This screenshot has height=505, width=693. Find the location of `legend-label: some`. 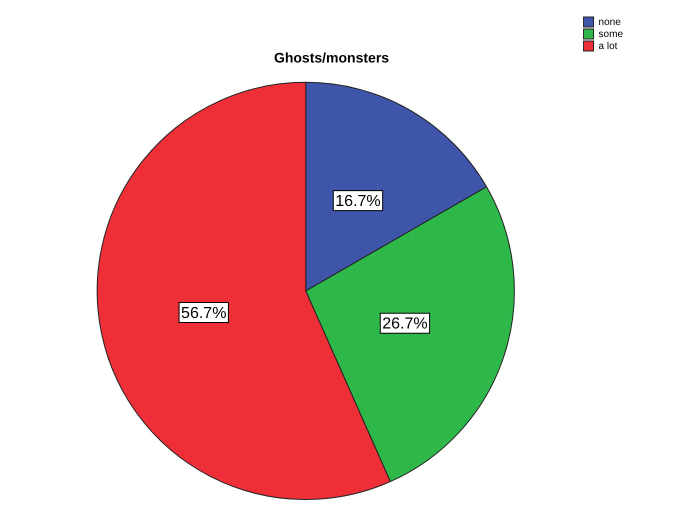

legend-label: some is located at coordinates (611, 34).